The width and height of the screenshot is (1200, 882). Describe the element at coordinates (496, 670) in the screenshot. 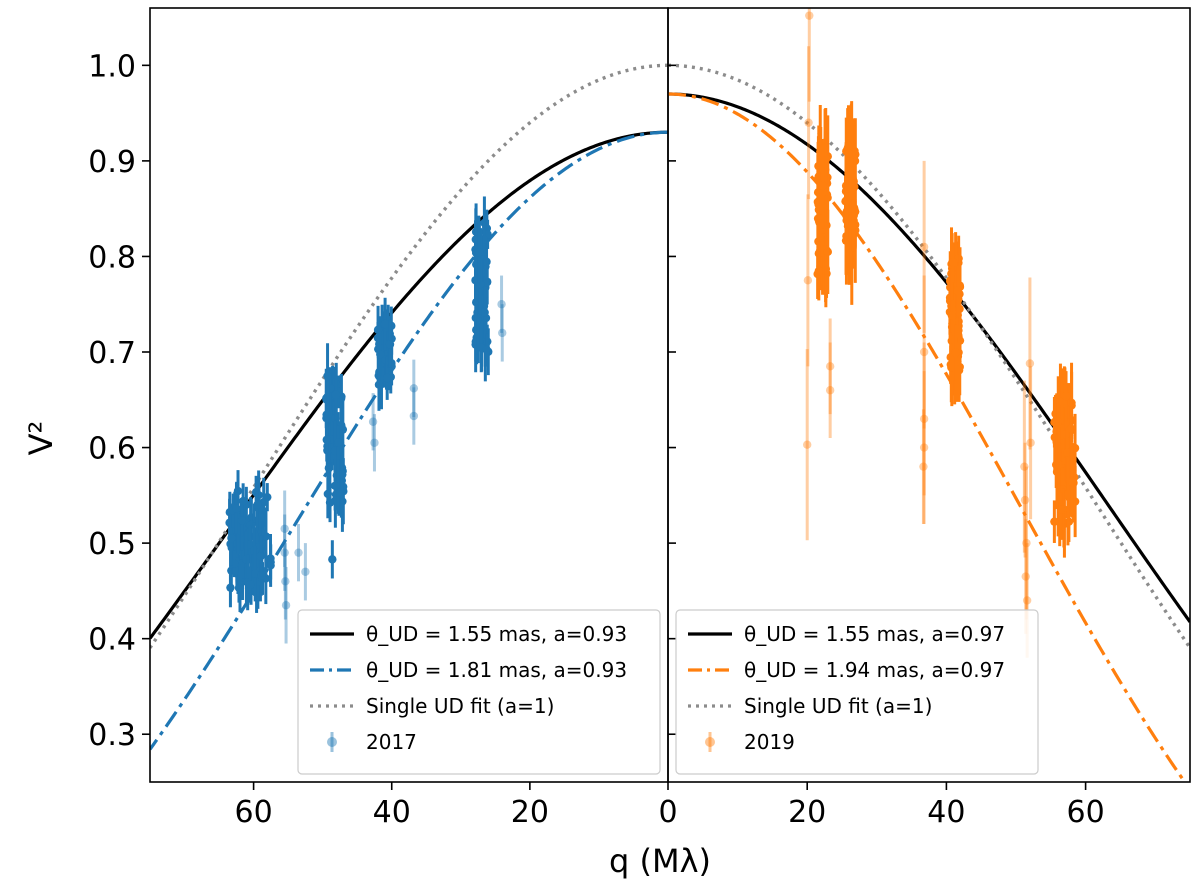

I see `legend-label: θ_UD = 1.81 mas, a=0.93` at that location.